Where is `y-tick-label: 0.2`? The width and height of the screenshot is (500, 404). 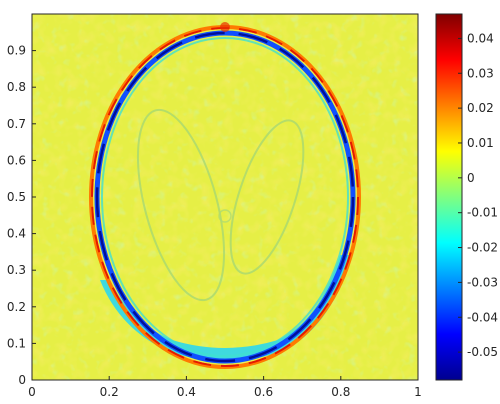 y-tick-label: 0.2 is located at coordinates (16, 307).